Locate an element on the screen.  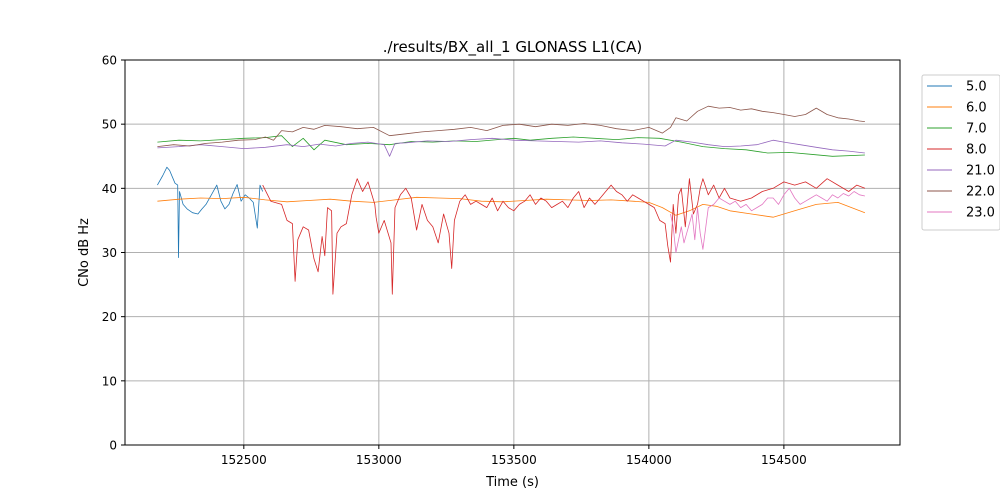
y-tick-label: 20 is located at coordinates (109, 317).